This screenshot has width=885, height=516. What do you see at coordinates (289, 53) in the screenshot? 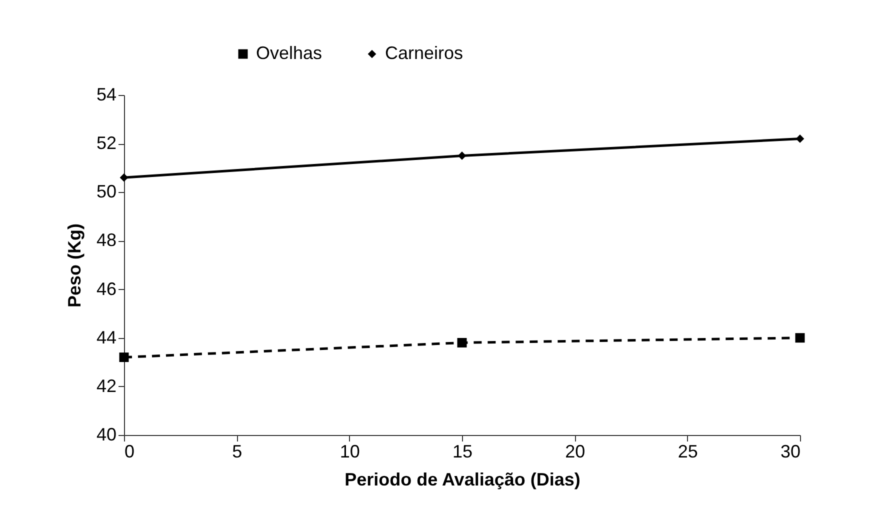
I see `legend-label: Ovelhas` at bounding box center [289, 53].